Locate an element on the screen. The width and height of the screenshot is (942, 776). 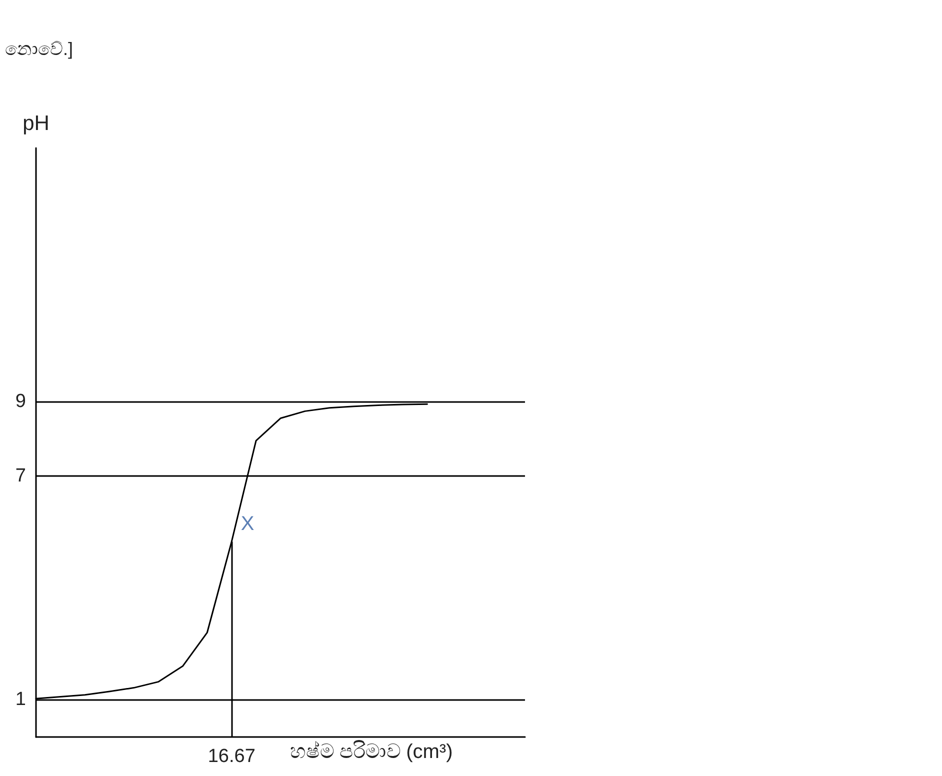
x-axis-title: හෂ්ම පරිමාව (cm³) is located at coordinates (371, 751).